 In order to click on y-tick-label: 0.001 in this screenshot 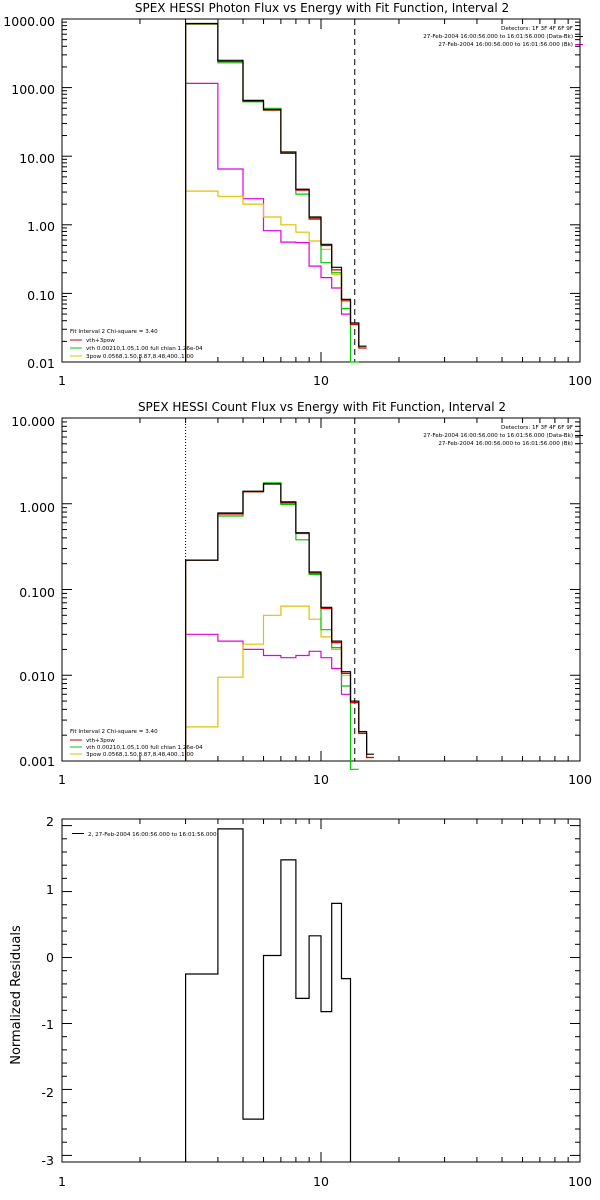, I will do `click(37, 761)`.